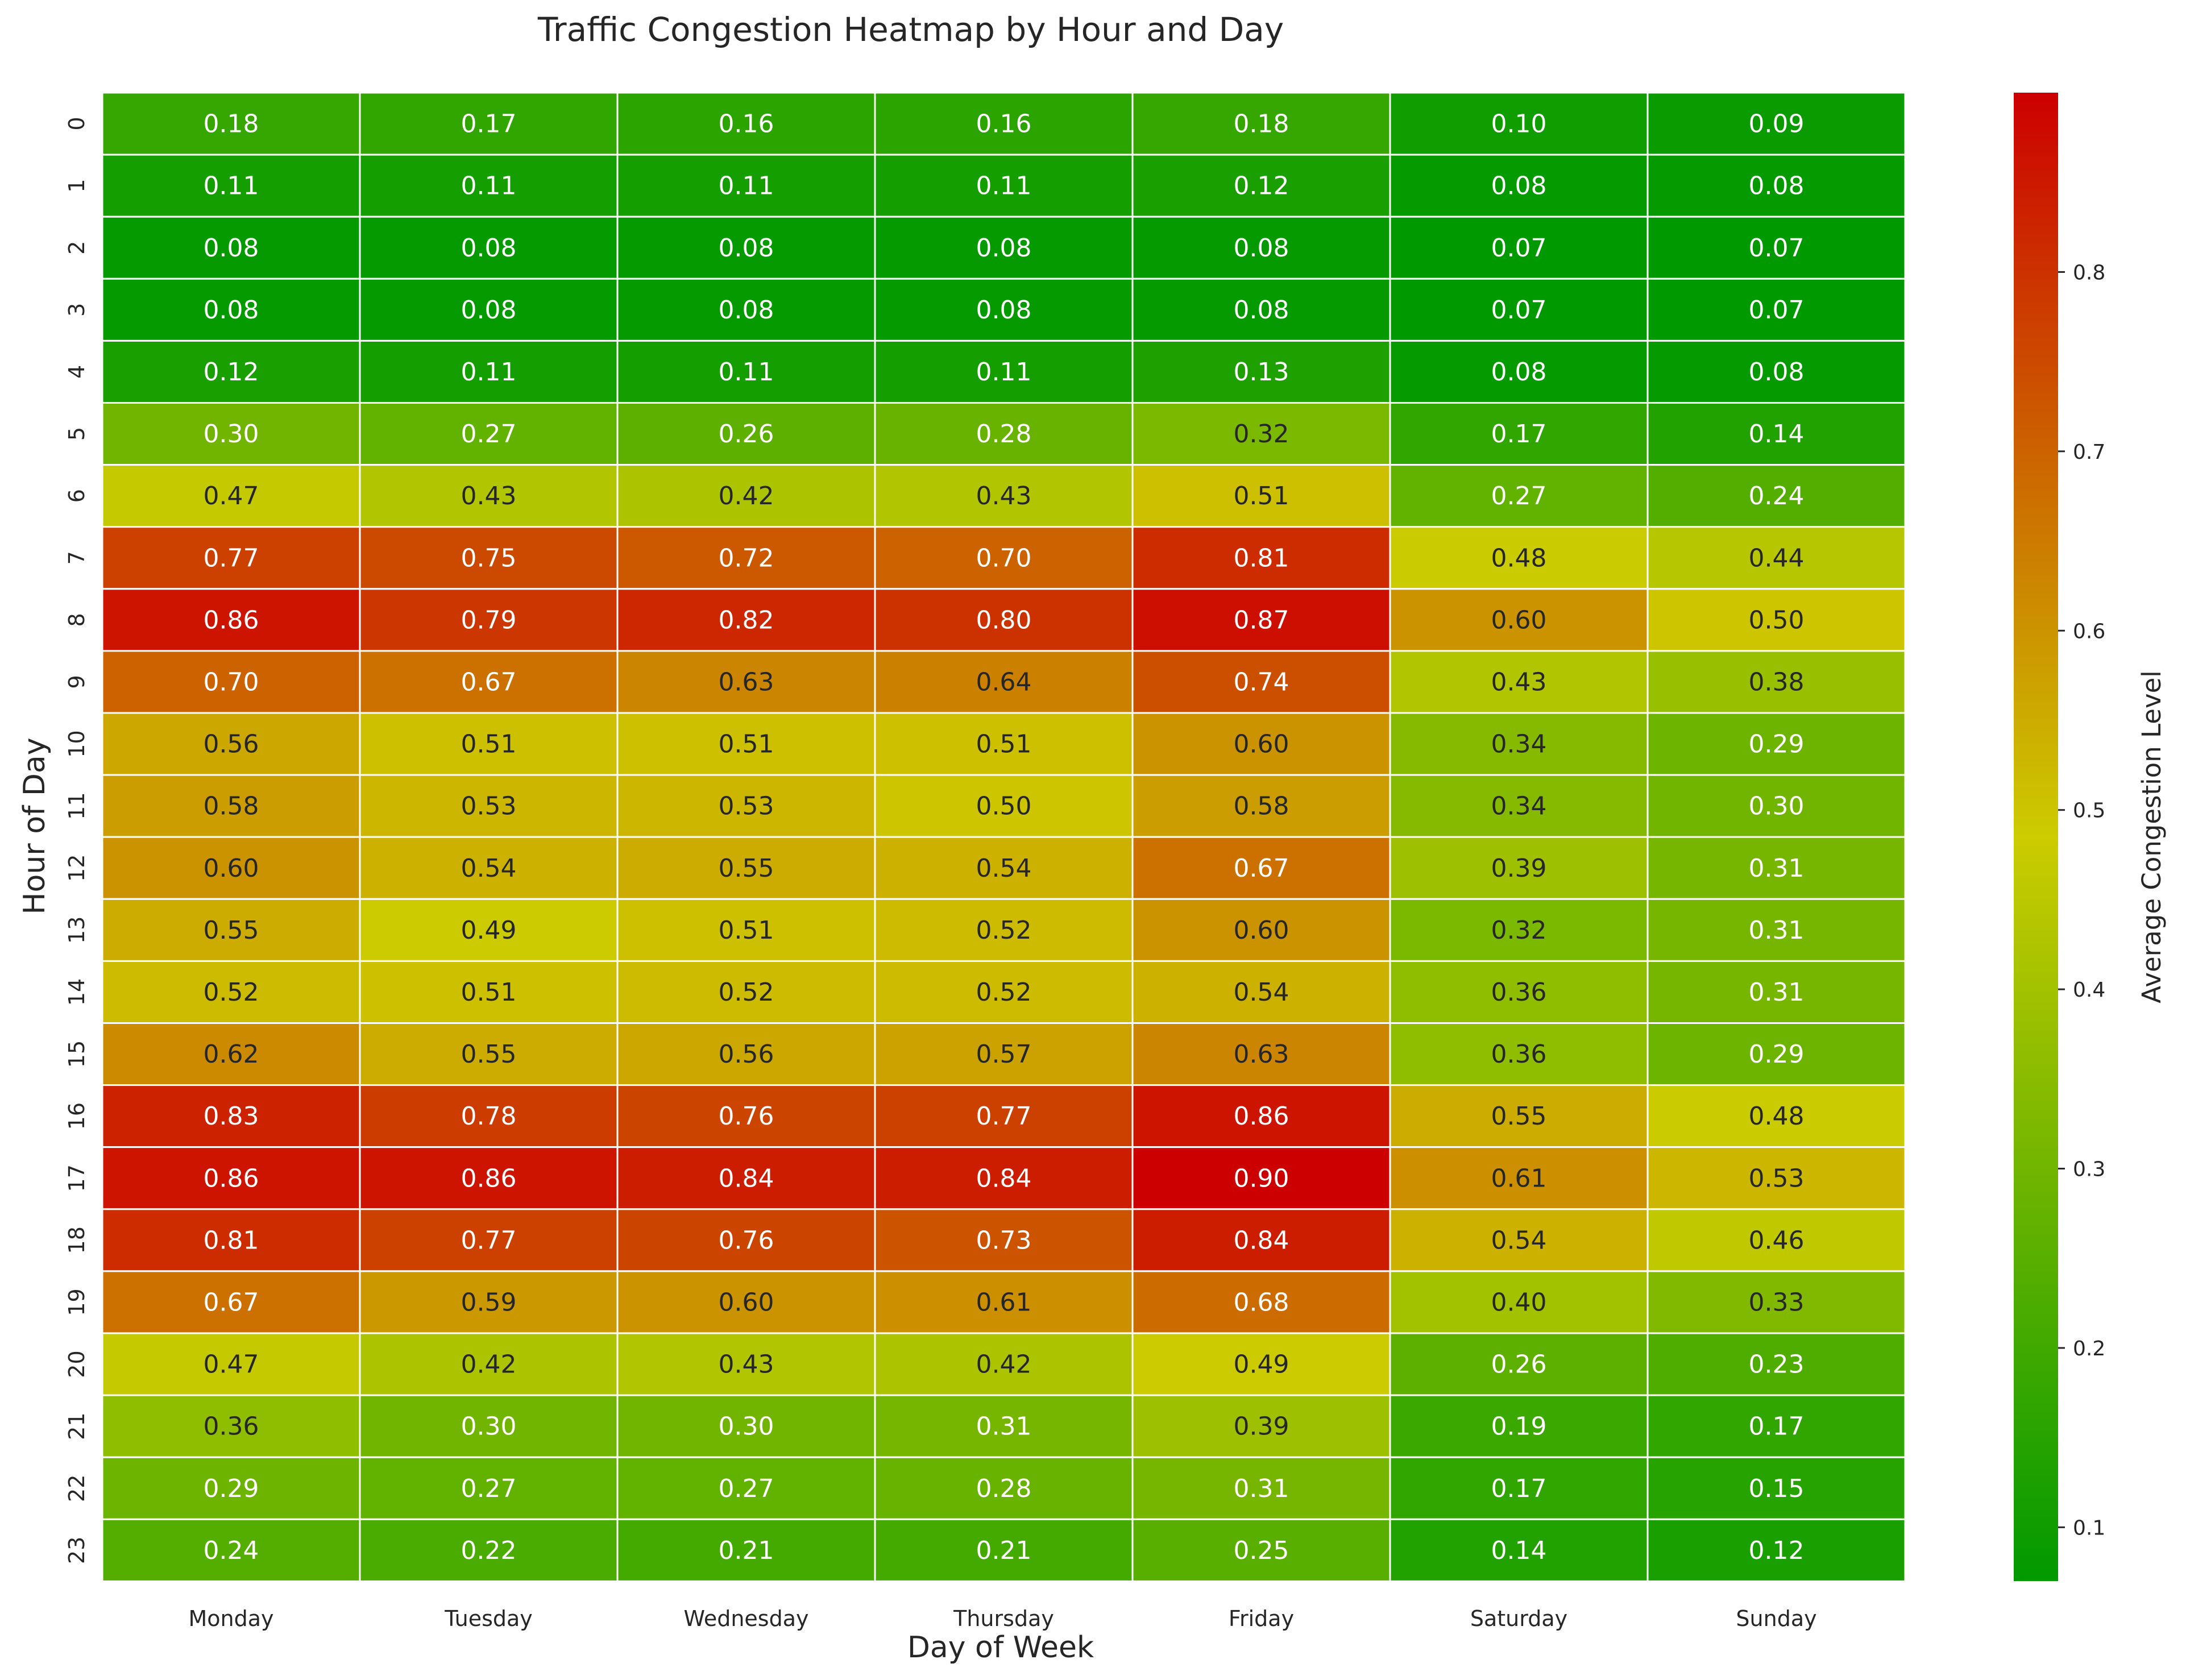 This screenshot has width=2190, height=1680. Describe the element at coordinates (231, 434) in the screenshot. I see `cell-value-label: 0.30` at that location.